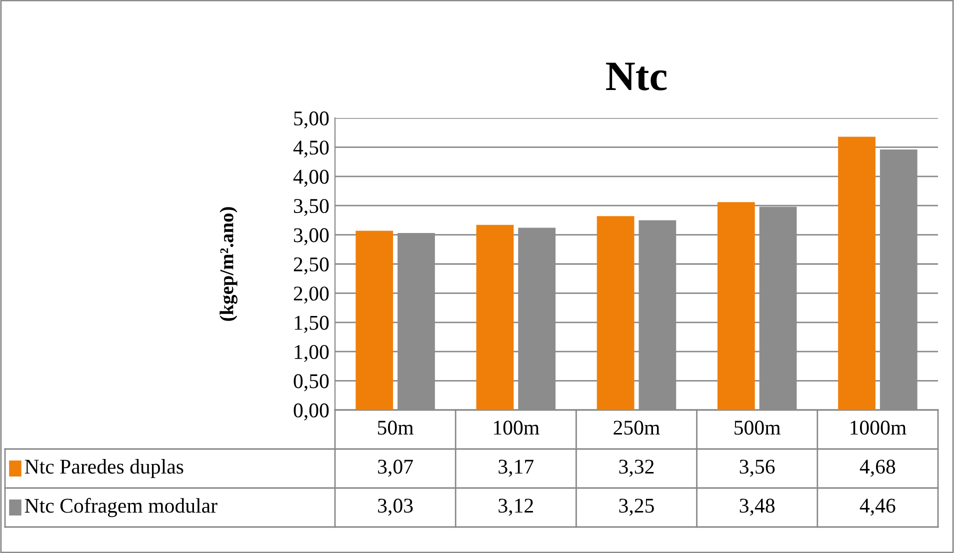  What do you see at coordinates (637, 427) in the screenshot?
I see `x-tick-label: 250m` at bounding box center [637, 427].